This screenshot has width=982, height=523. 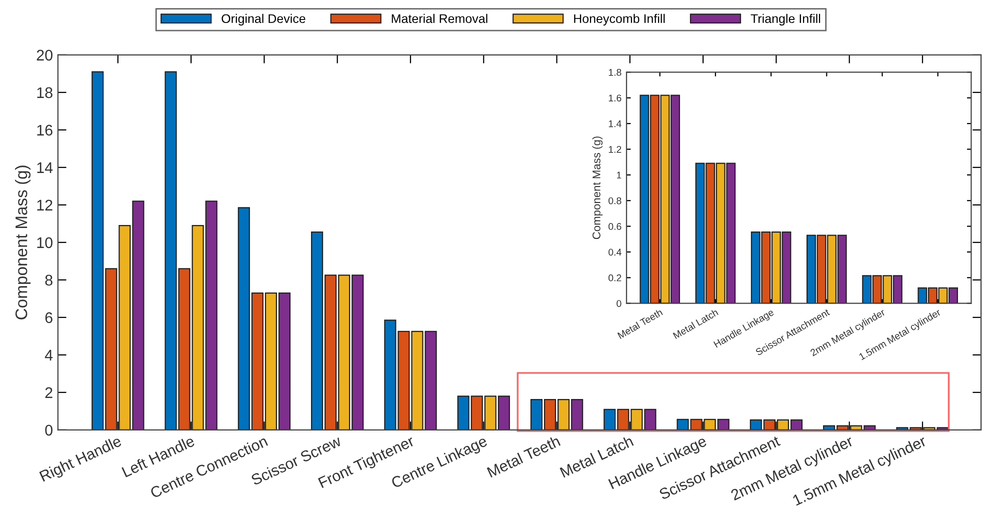 What do you see at coordinates (615, 98) in the screenshot?
I see `y-tick-label: 1.6` at bounding box center [615, 98].